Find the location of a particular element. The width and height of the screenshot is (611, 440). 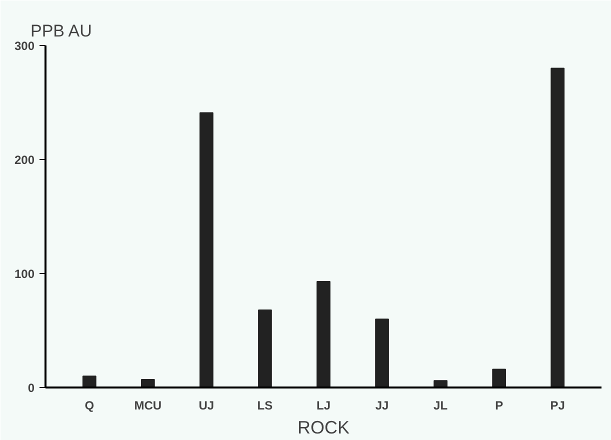

x-tick-label: LJ is located at coordinates (323, 405).